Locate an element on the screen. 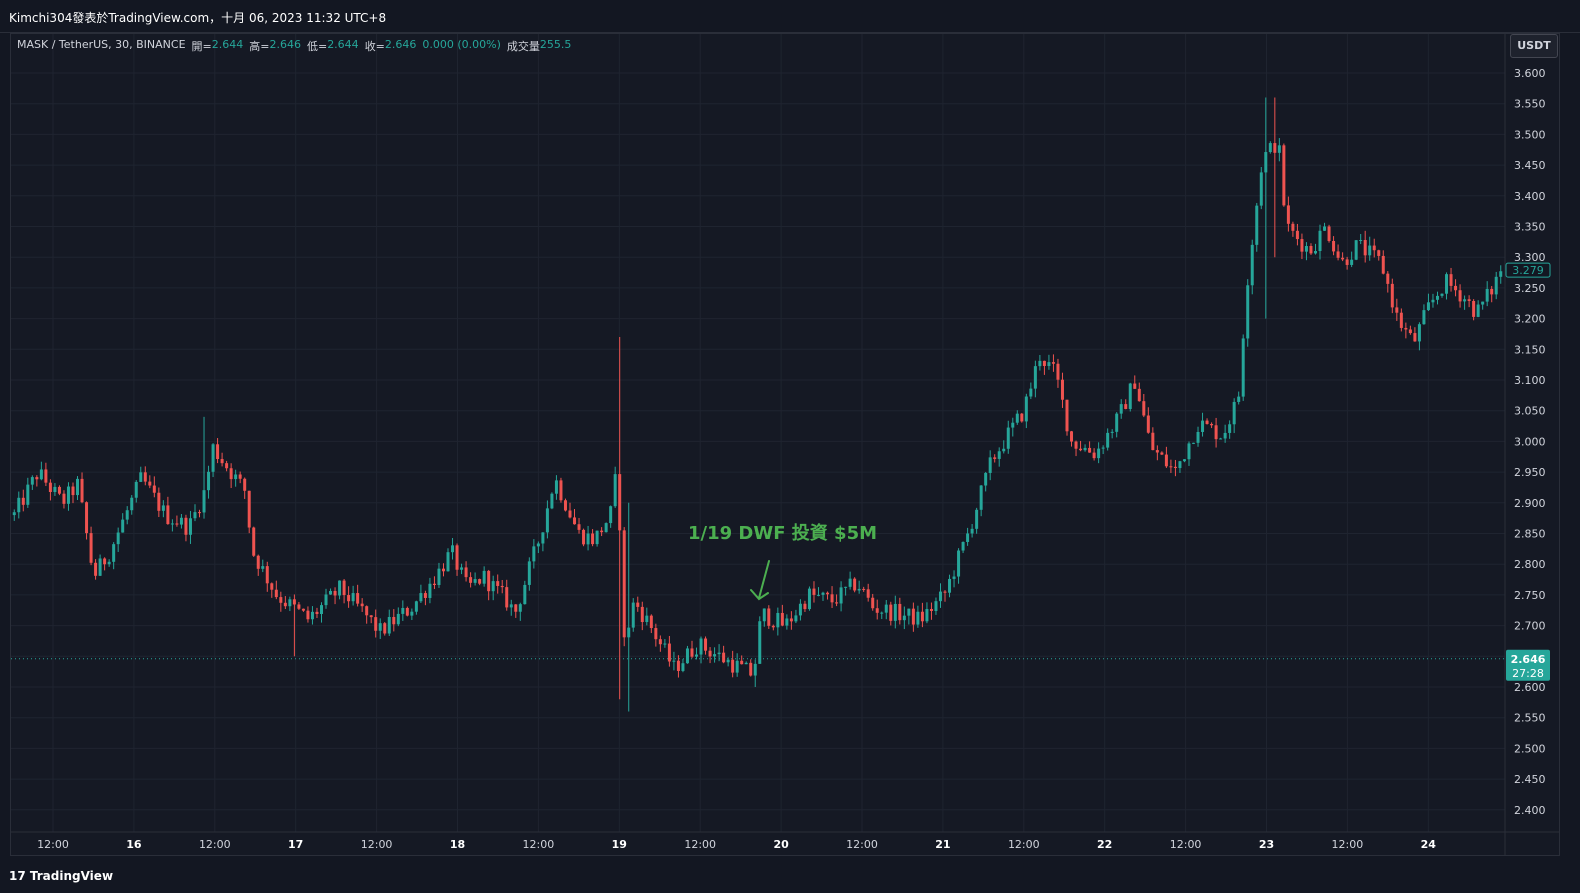 The image size is (1580, 893). change-value: 0.000 (0.00%) is located at coordinates (461, 44).